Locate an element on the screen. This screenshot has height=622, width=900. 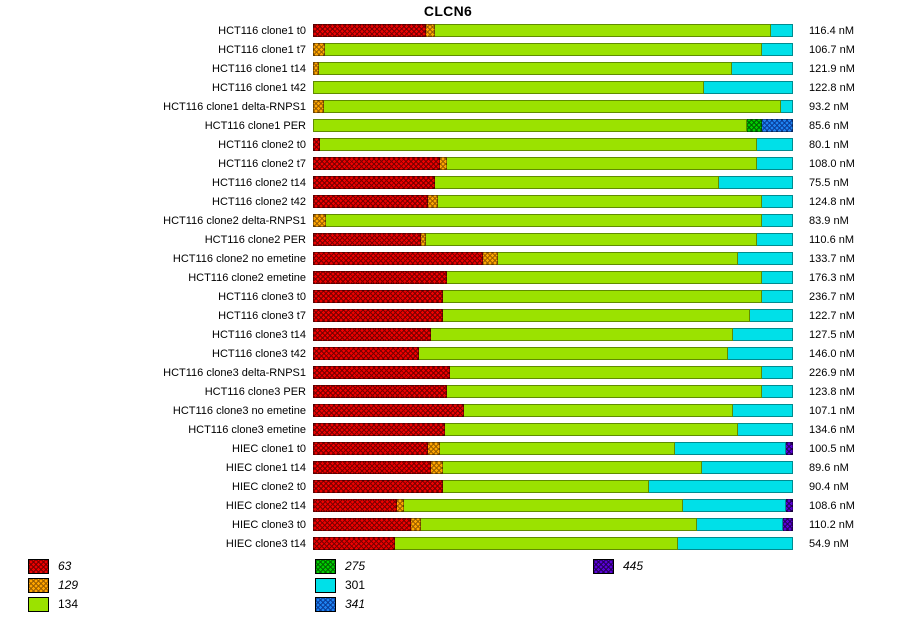
row-value: 110.2 nM is located at coordinates (832, 524).